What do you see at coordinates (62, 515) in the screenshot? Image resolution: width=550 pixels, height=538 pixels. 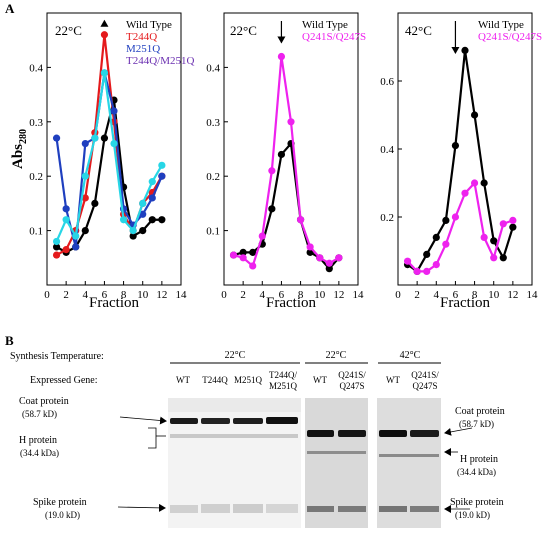 I see `left-spike-size: (19.0 kD)` at bounding box center [62, 515].